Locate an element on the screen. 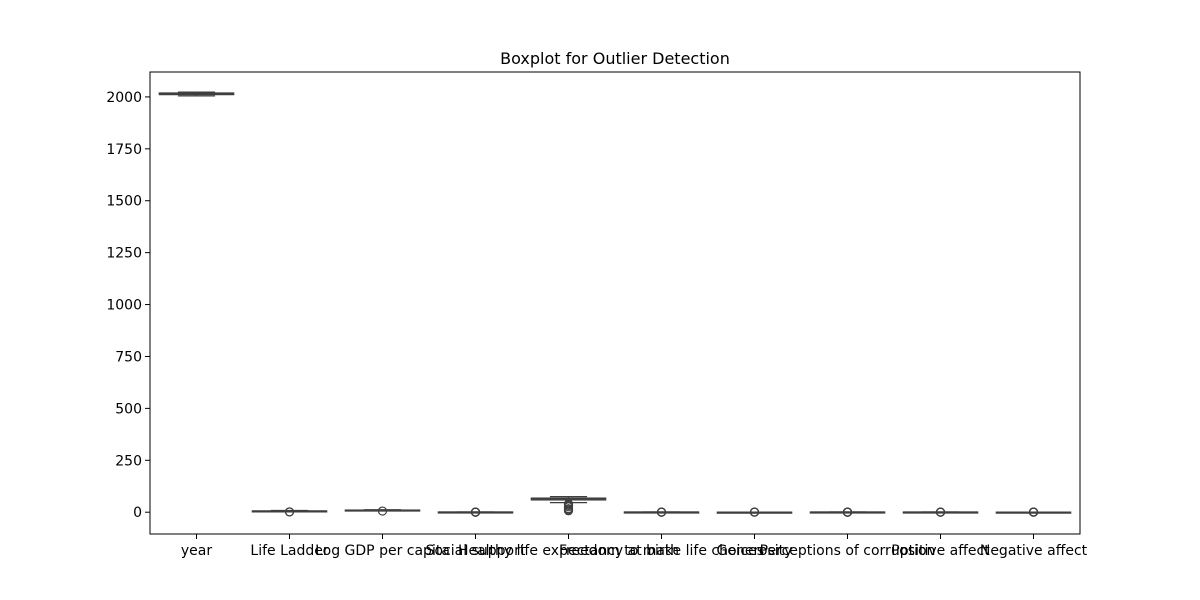 This screenshot has width=1200, height=600. x-tick-label: Healthy life expectancy at birth is located at coordinates (568, 551).